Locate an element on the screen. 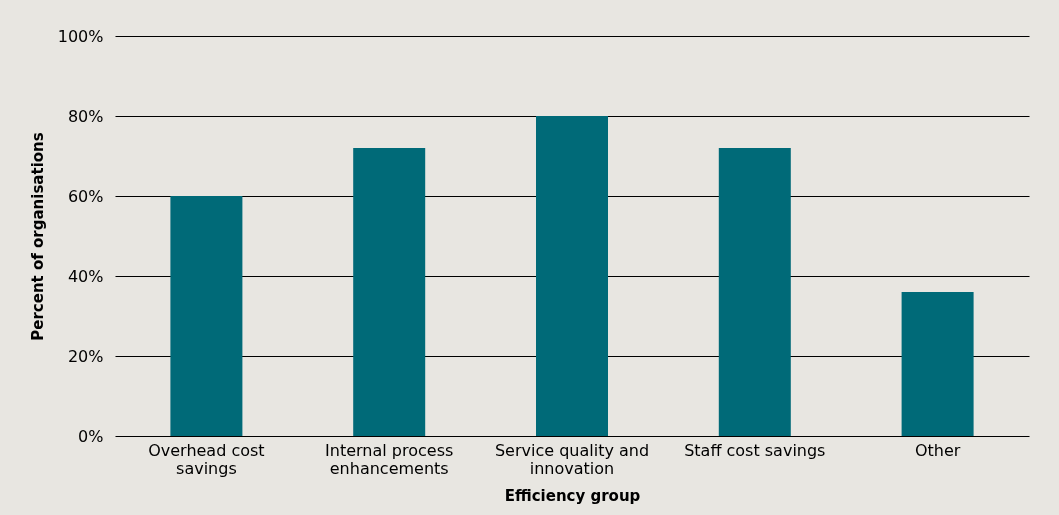  x-tick-label: Staff cost savings is located at coordinates (755, 450).